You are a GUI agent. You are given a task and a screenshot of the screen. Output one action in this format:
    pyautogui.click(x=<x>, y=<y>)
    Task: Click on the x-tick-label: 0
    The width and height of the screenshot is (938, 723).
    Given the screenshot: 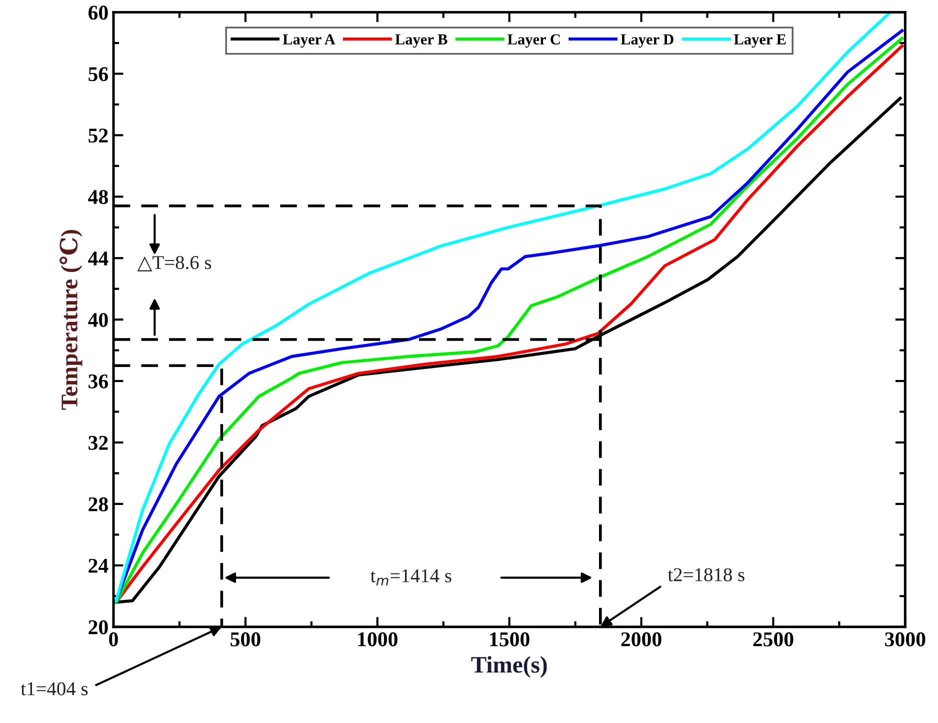 What is the action you would take?
    pyautogui.click(x=113, y=639)
    